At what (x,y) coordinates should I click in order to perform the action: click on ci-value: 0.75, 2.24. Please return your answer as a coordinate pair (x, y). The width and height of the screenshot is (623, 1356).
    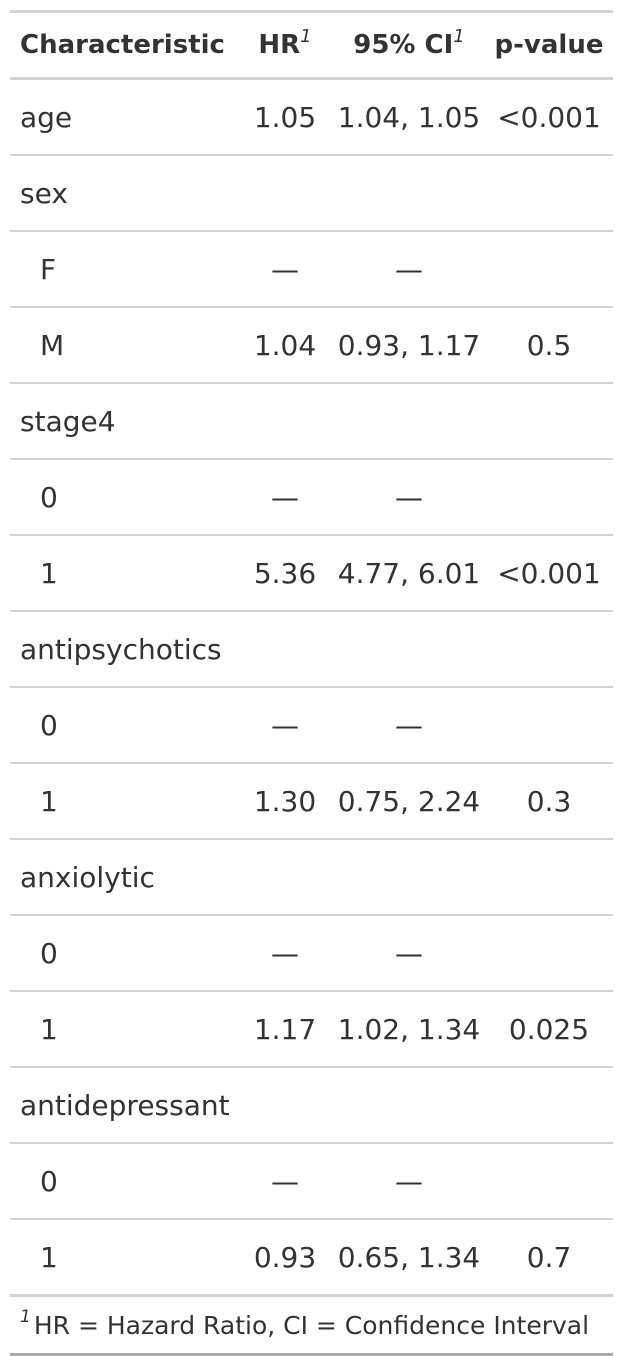
    Looking at the image, I should click on (409, 801).